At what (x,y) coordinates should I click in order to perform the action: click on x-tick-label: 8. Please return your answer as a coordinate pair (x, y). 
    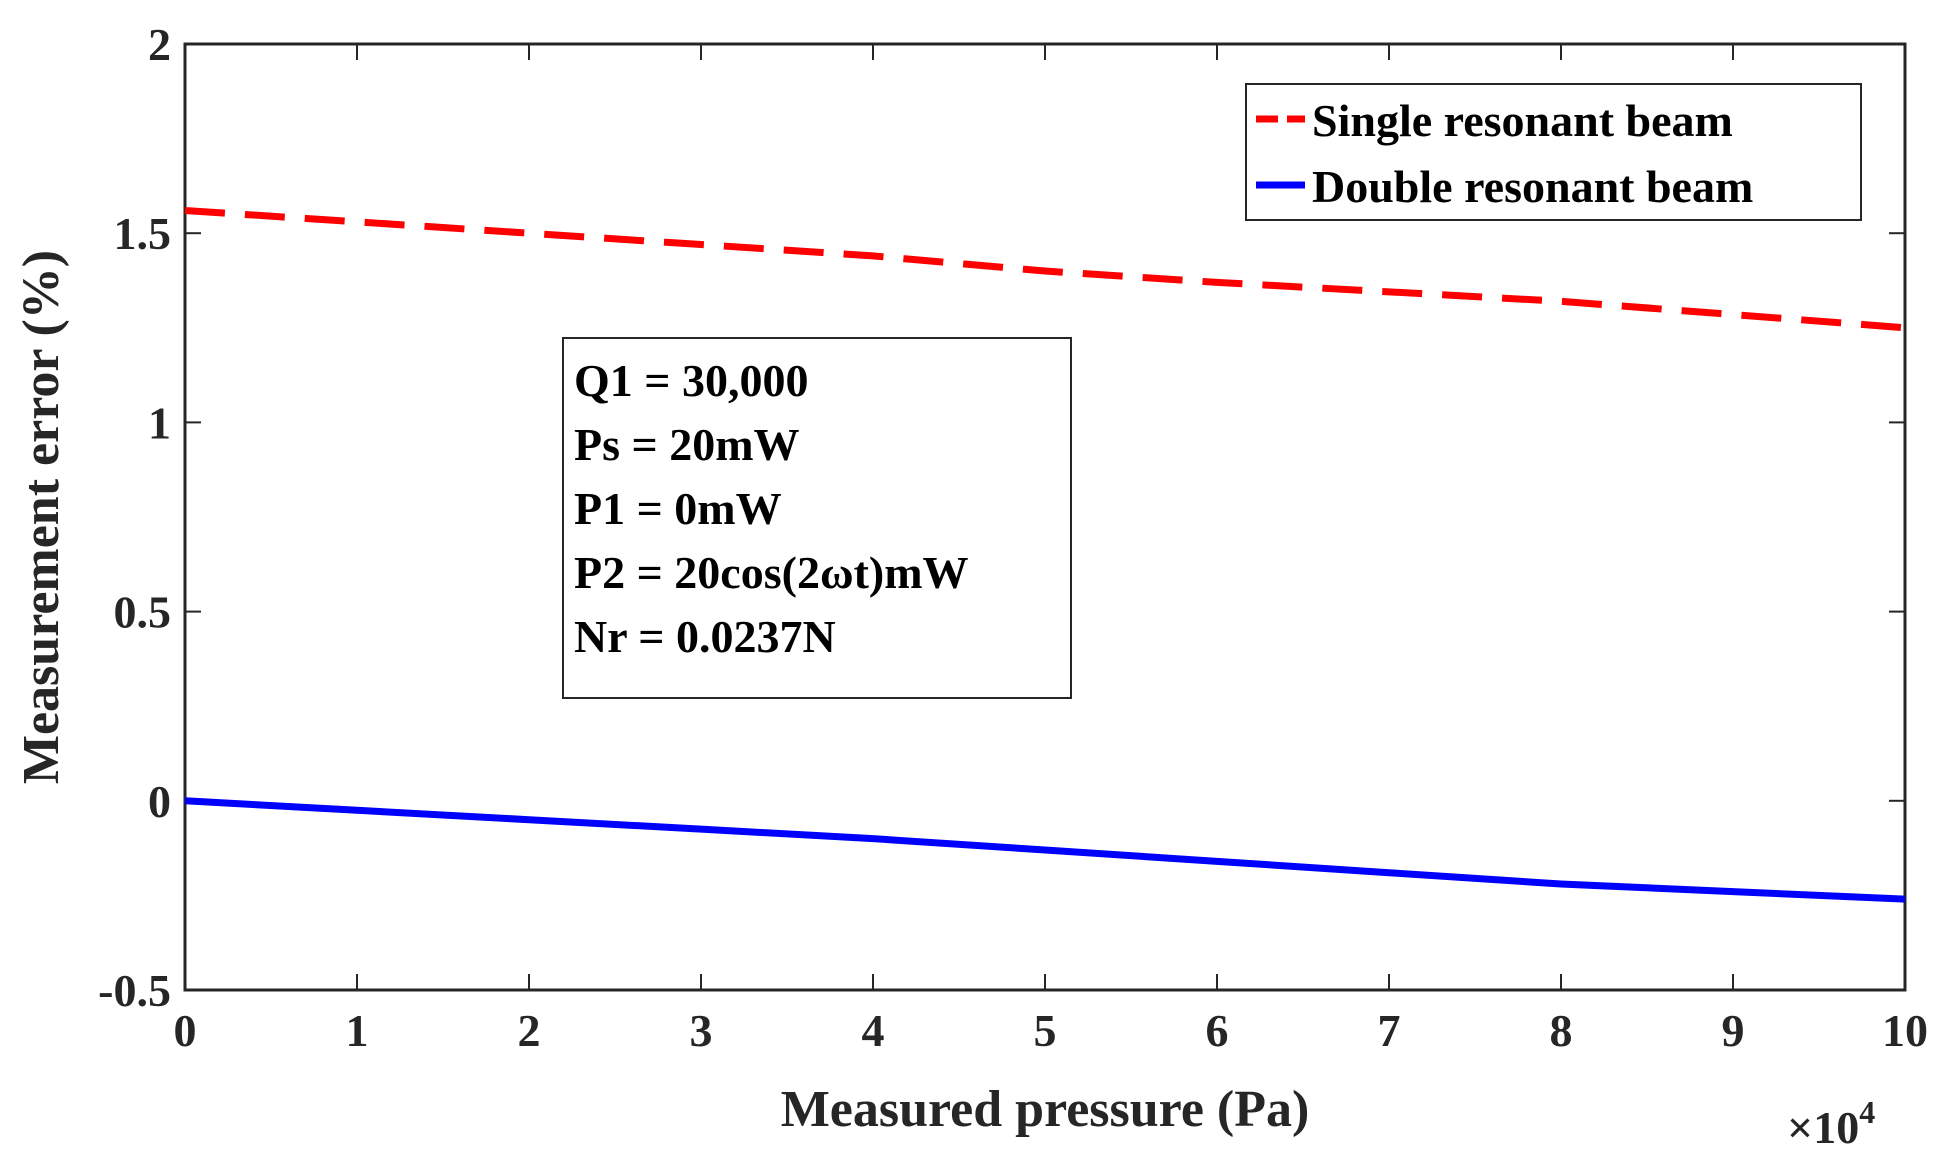
    Looking at the image, I should click on (1561, 1030).